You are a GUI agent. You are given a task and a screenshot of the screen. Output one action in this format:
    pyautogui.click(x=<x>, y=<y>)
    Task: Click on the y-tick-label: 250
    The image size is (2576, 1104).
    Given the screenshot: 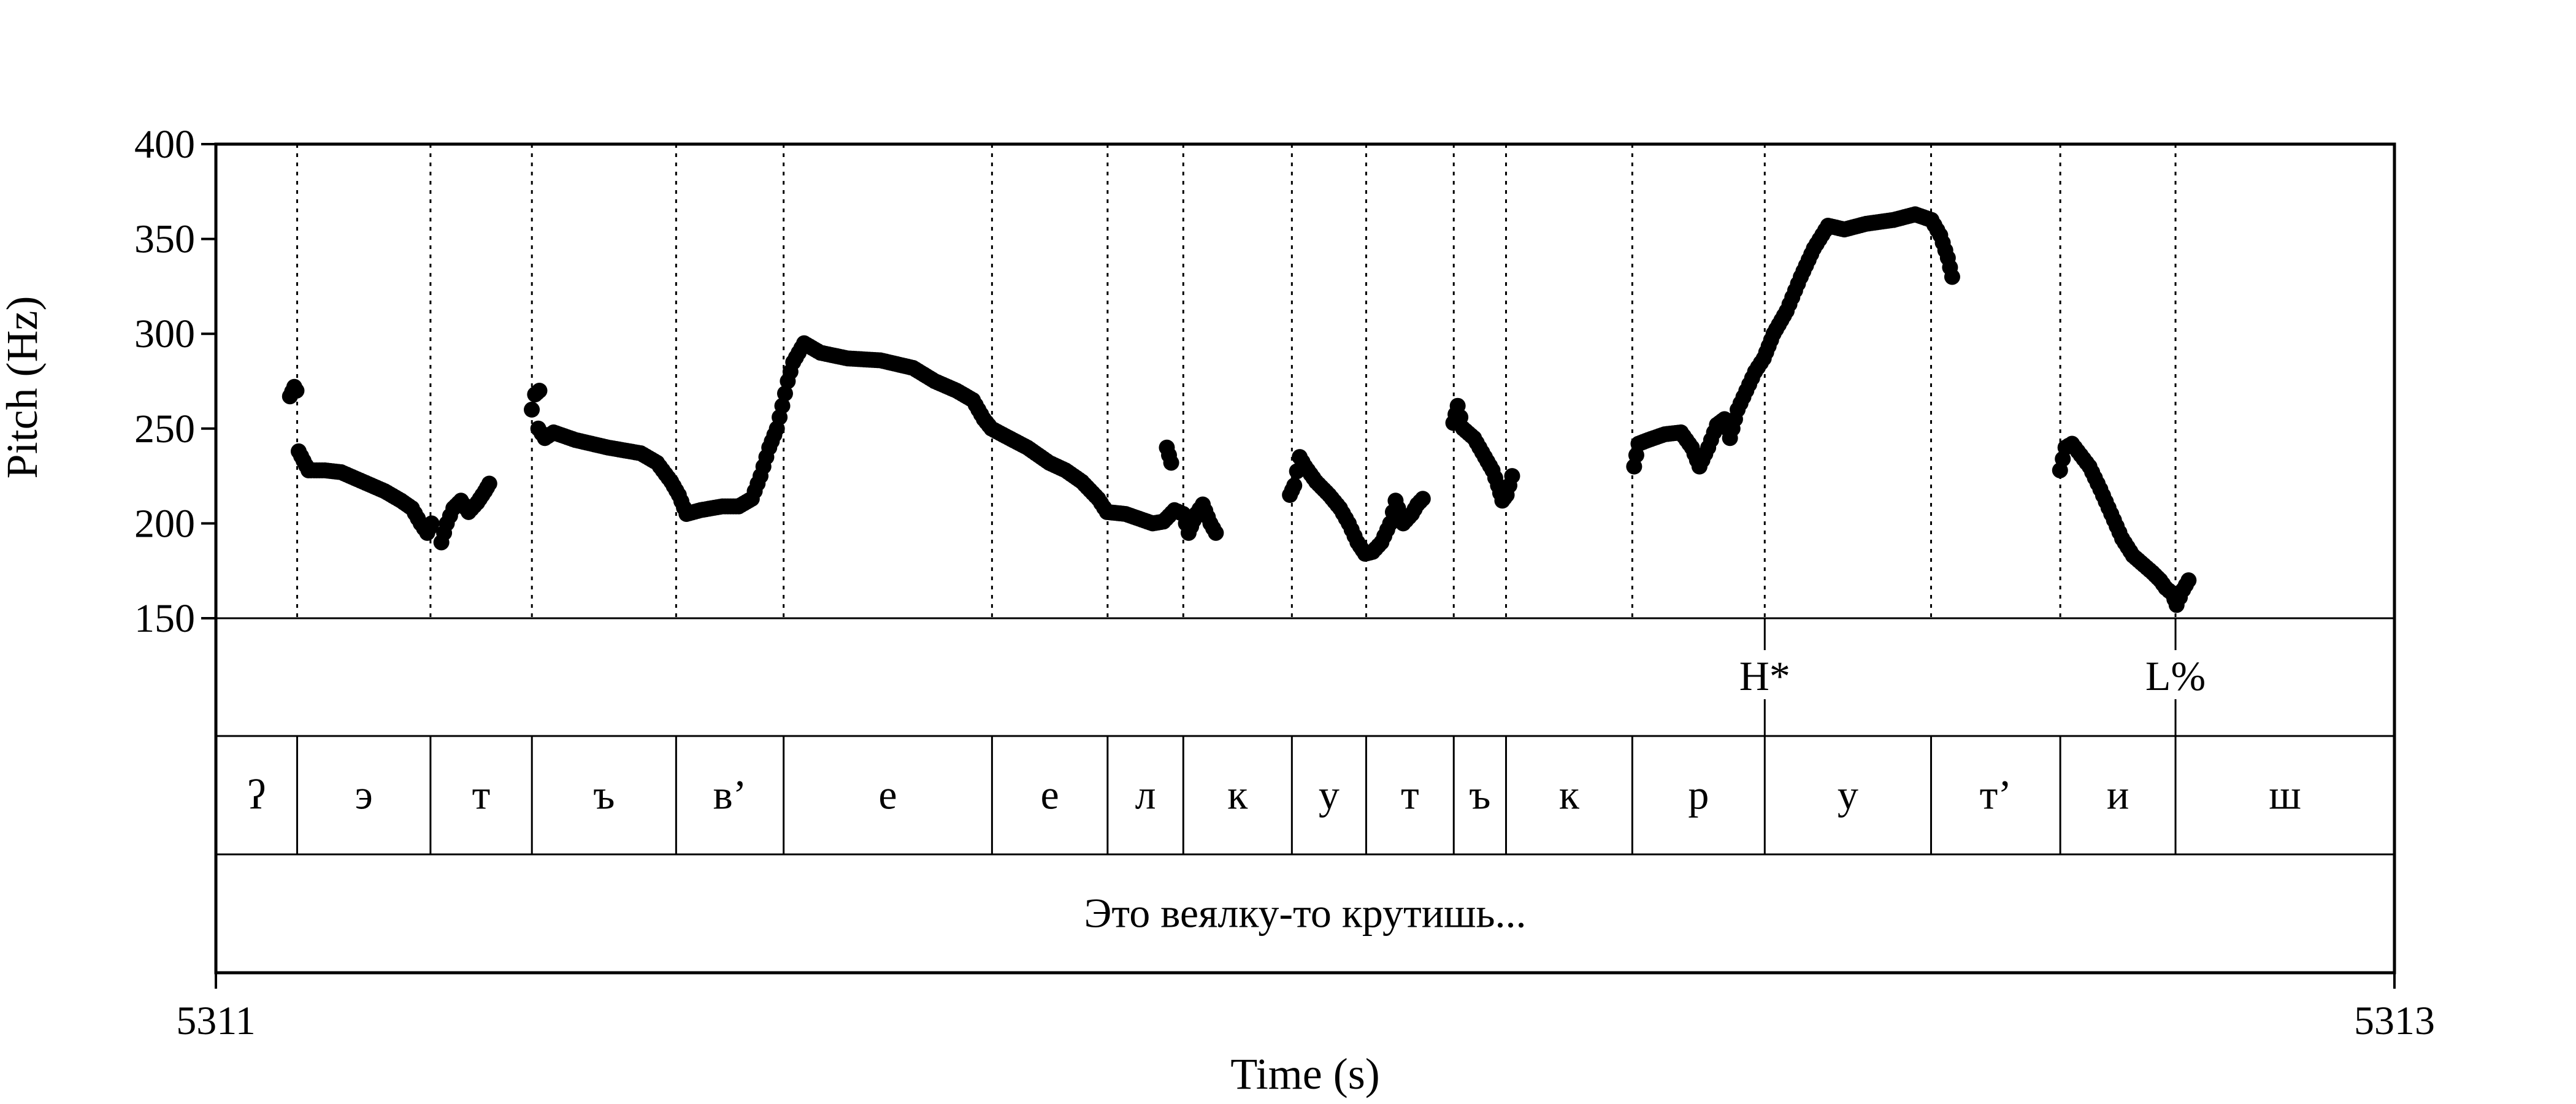 What is the action you would take?
    pyautogui.click(x=164, y=429)
    